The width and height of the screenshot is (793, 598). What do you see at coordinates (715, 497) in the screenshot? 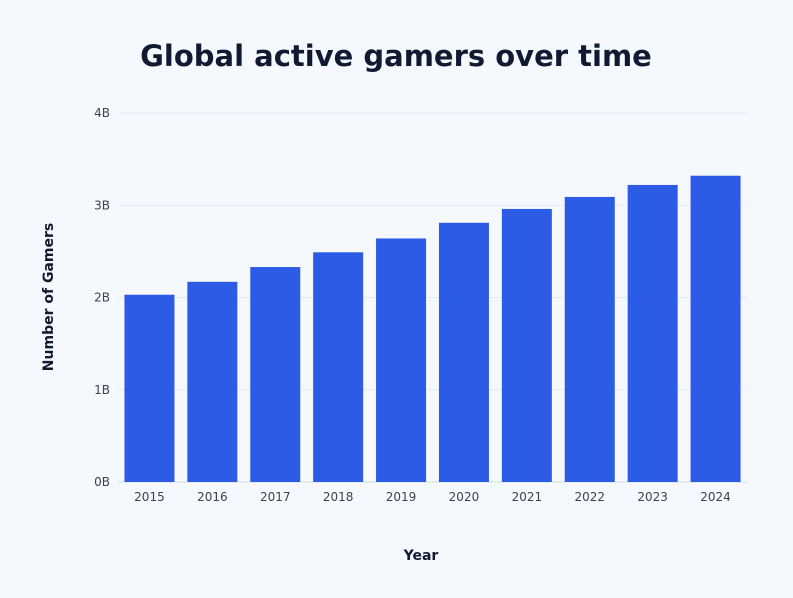
I see `x-tick-label: 2024` at bounding box center [715, 497].